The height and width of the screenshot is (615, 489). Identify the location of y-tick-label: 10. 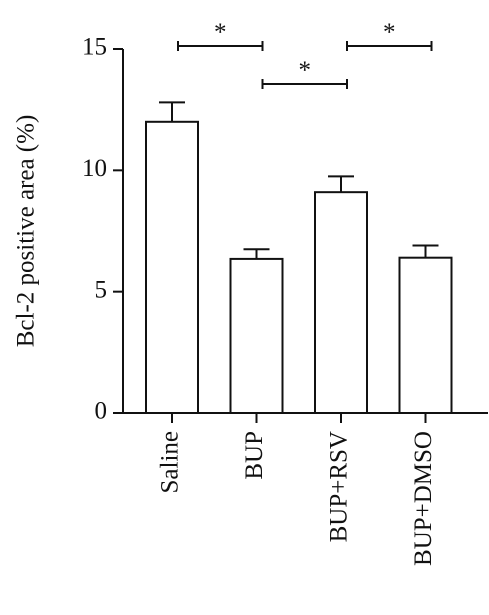
(94, 168).